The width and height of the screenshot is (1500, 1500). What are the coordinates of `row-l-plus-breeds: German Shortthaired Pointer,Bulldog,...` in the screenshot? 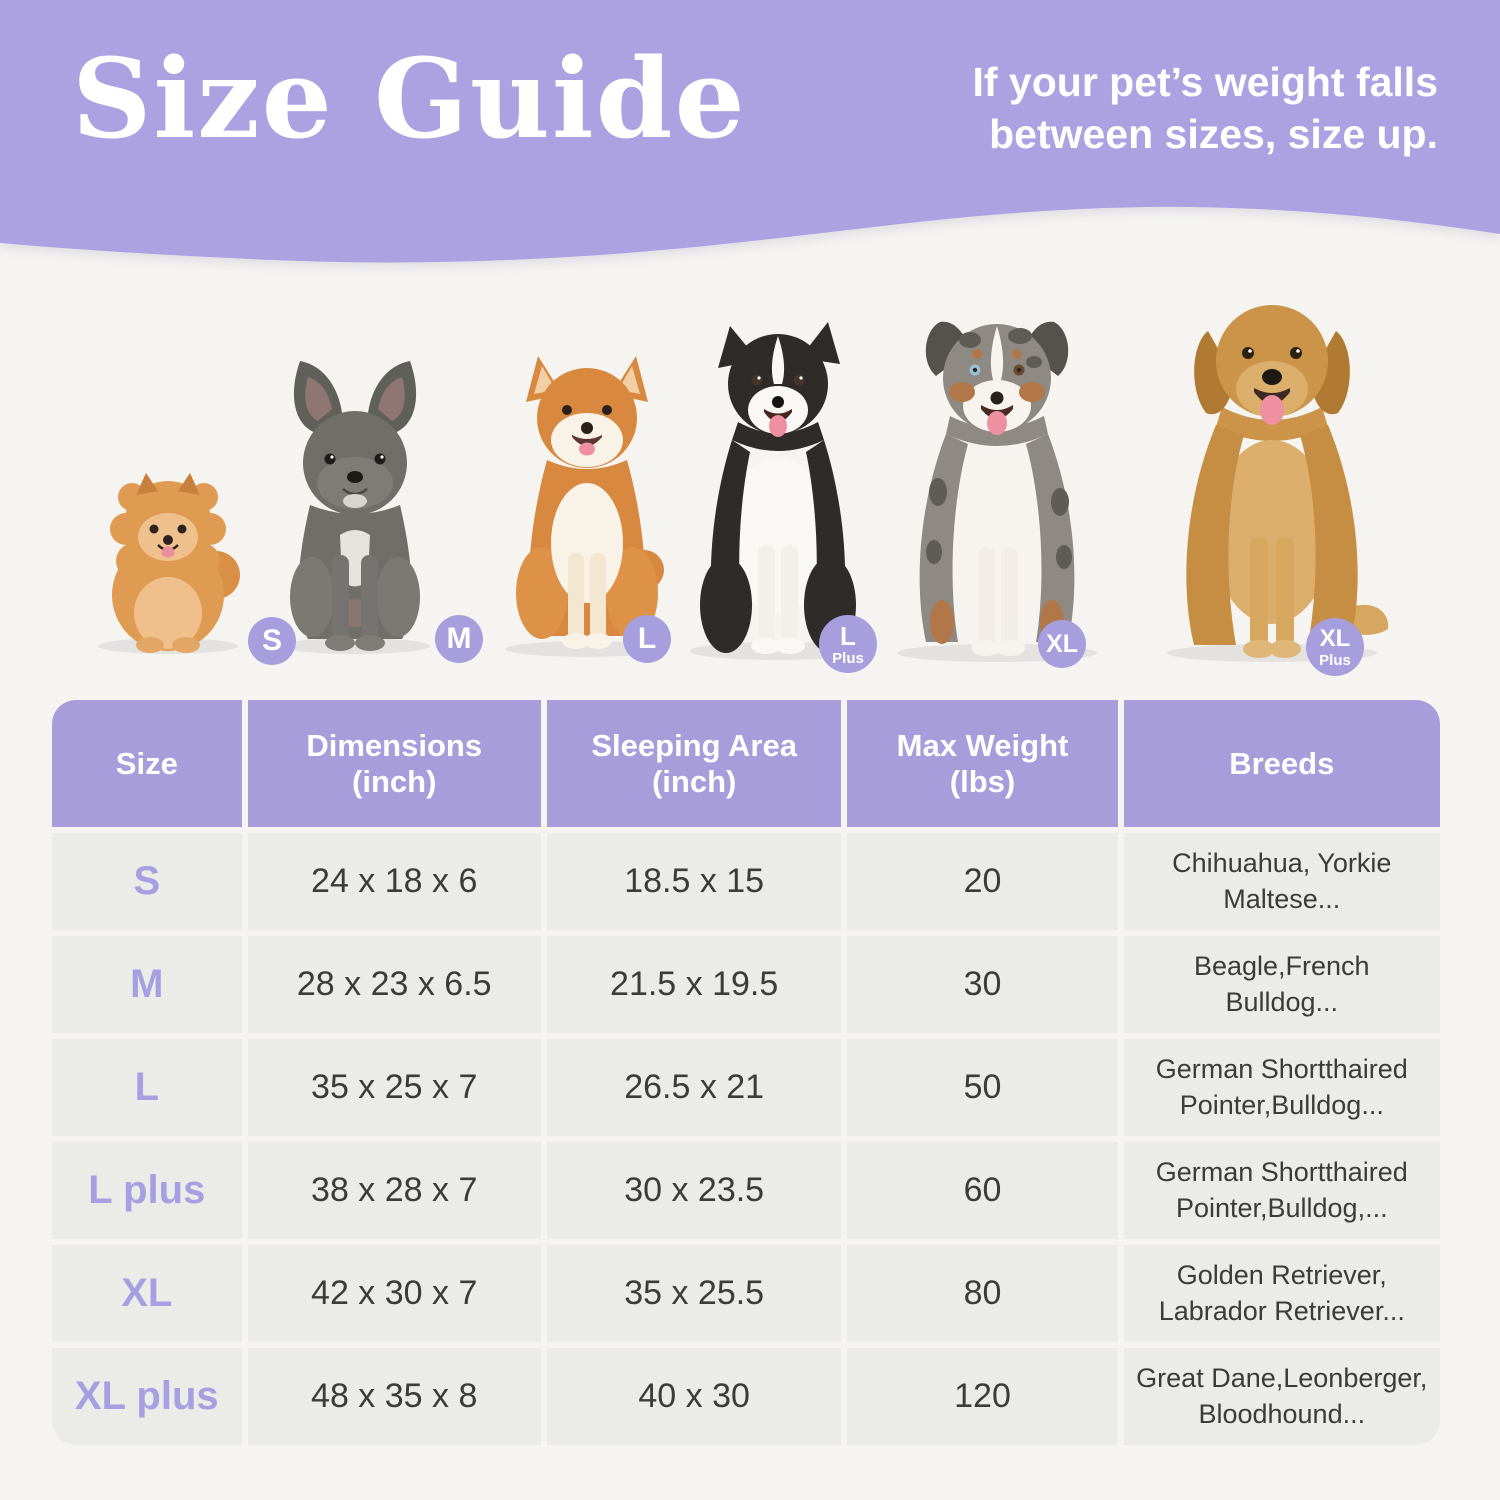 It's located at (1281, 1190).